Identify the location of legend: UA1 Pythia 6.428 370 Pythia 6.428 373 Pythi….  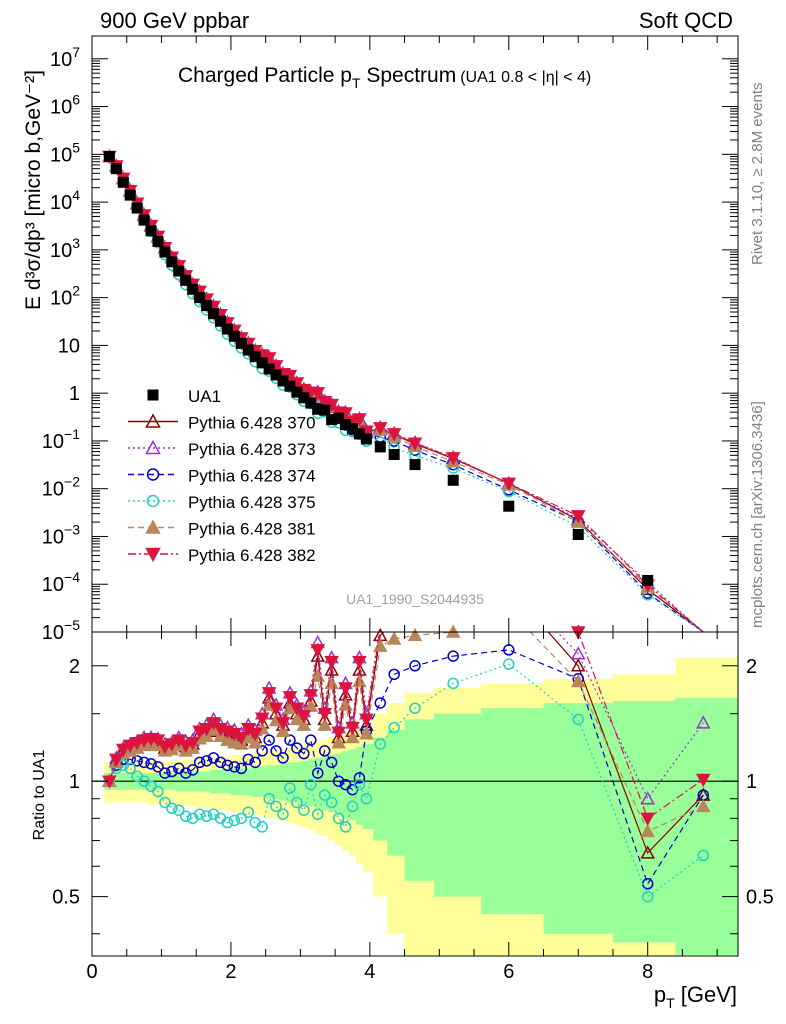
(222, 476).